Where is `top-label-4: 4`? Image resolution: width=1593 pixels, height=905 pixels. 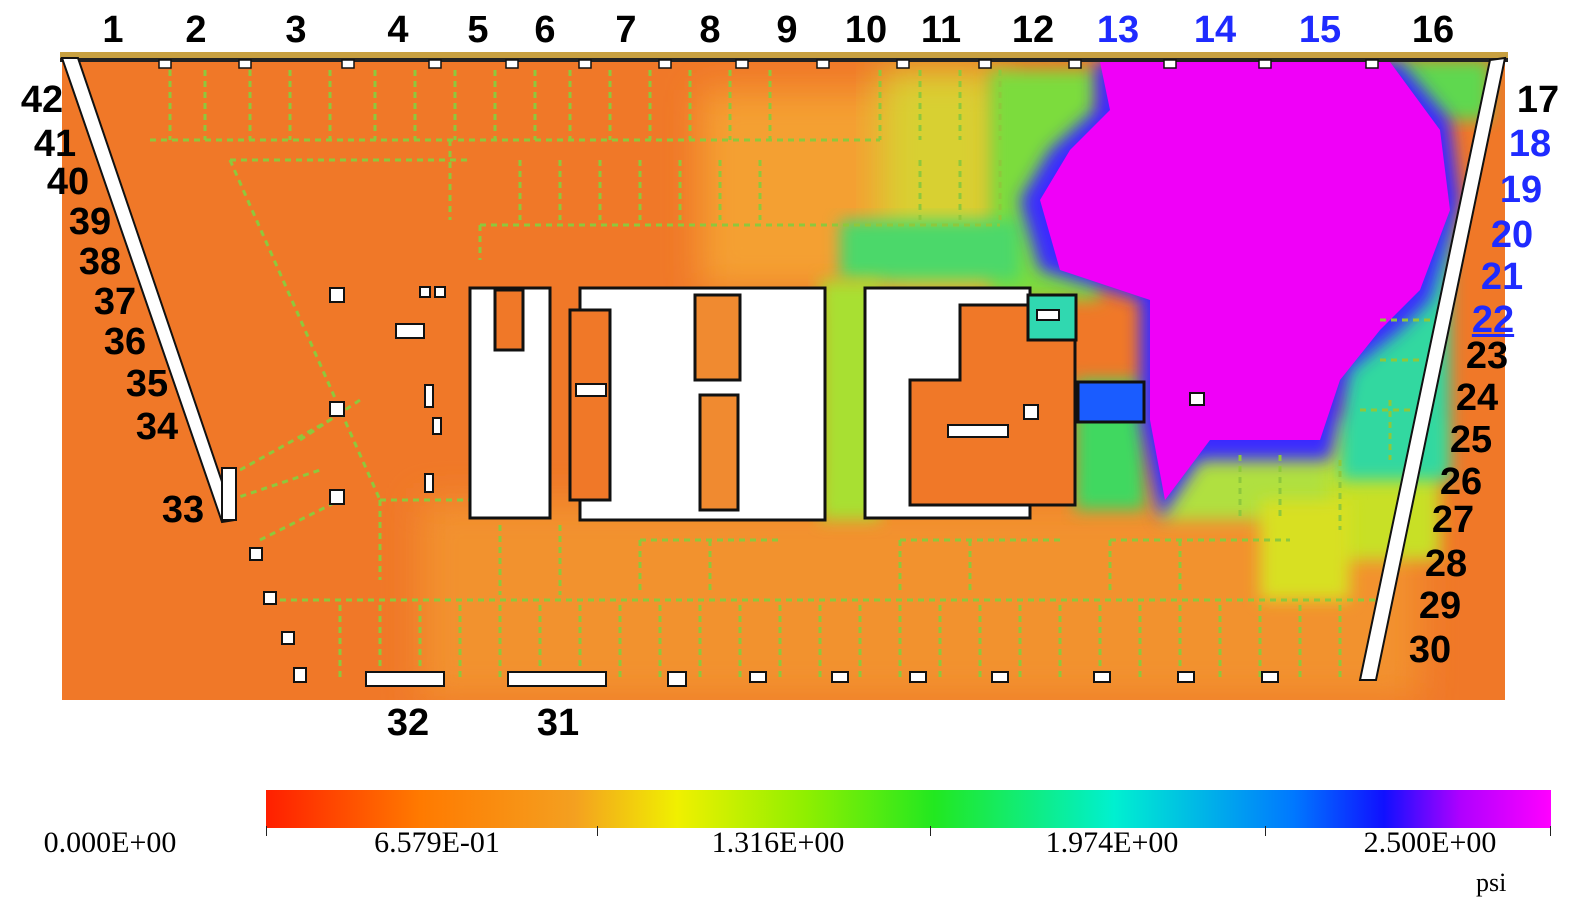
top-label-4: 4 is located at coordinates (398, 30).